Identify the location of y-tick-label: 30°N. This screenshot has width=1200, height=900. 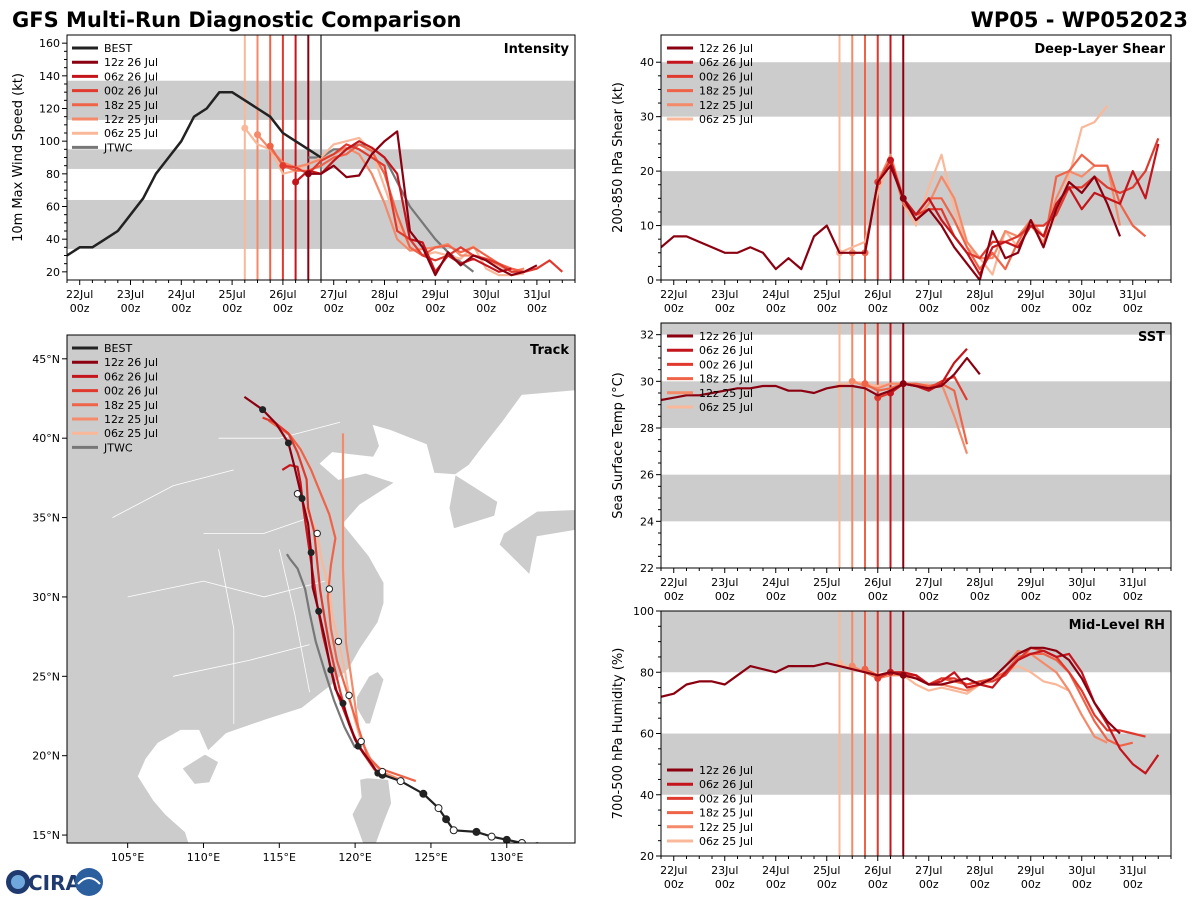
(46, 597).